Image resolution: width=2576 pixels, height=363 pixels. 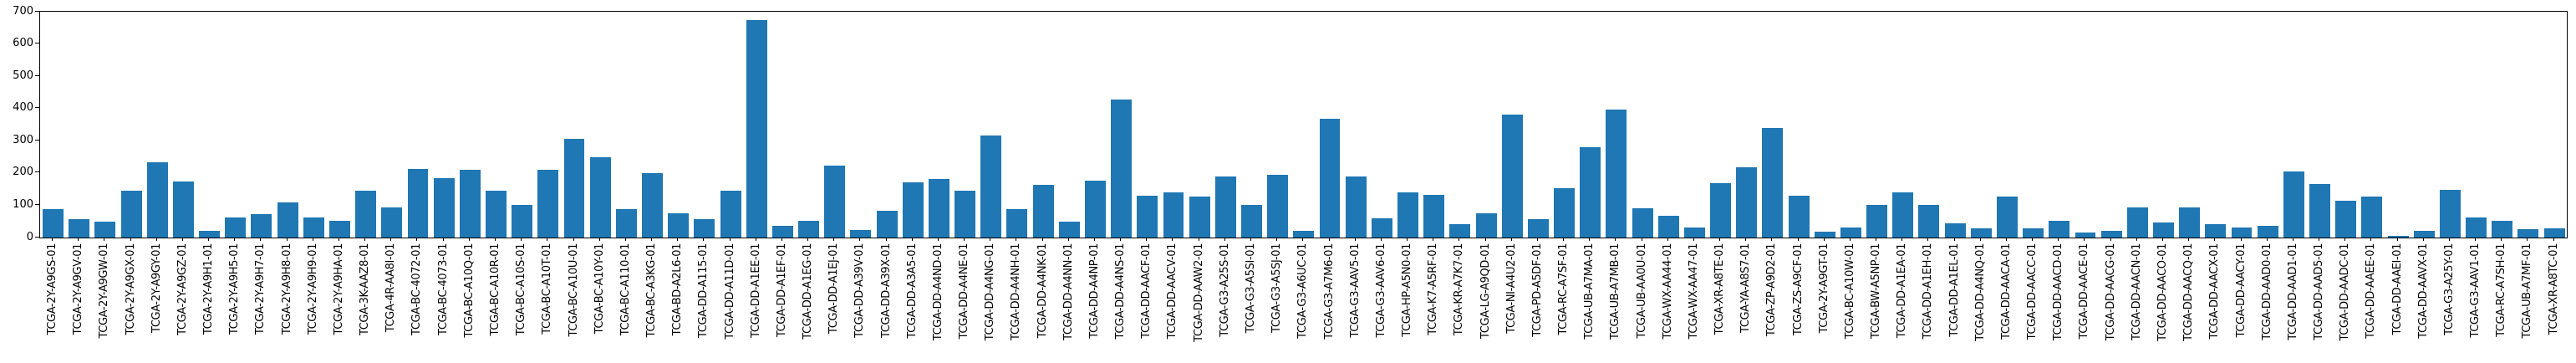 What do you see at coordinates (417, 289) in the screenshot?
I see `x-tick-label: TCGA-BC-4072-01` at bounding box center [417, 289].